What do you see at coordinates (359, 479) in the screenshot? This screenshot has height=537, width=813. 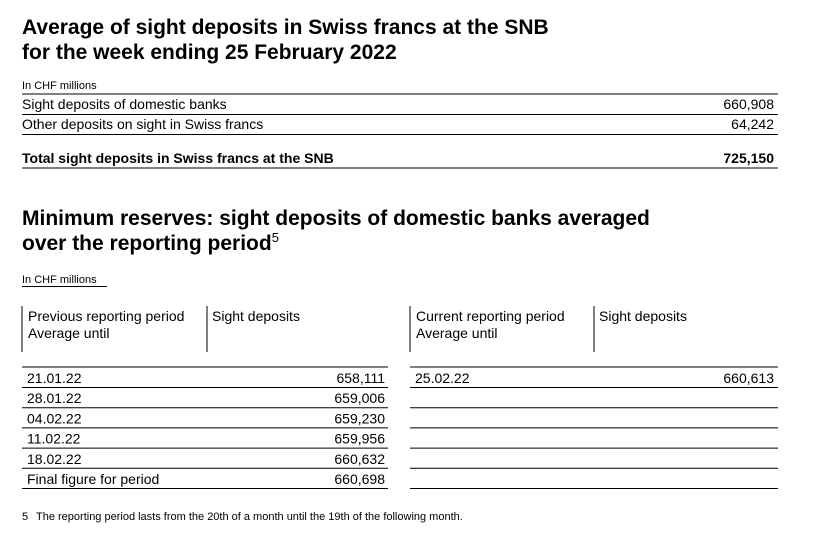 I see `row-value: 660,698` at bounding box center [359, 479].